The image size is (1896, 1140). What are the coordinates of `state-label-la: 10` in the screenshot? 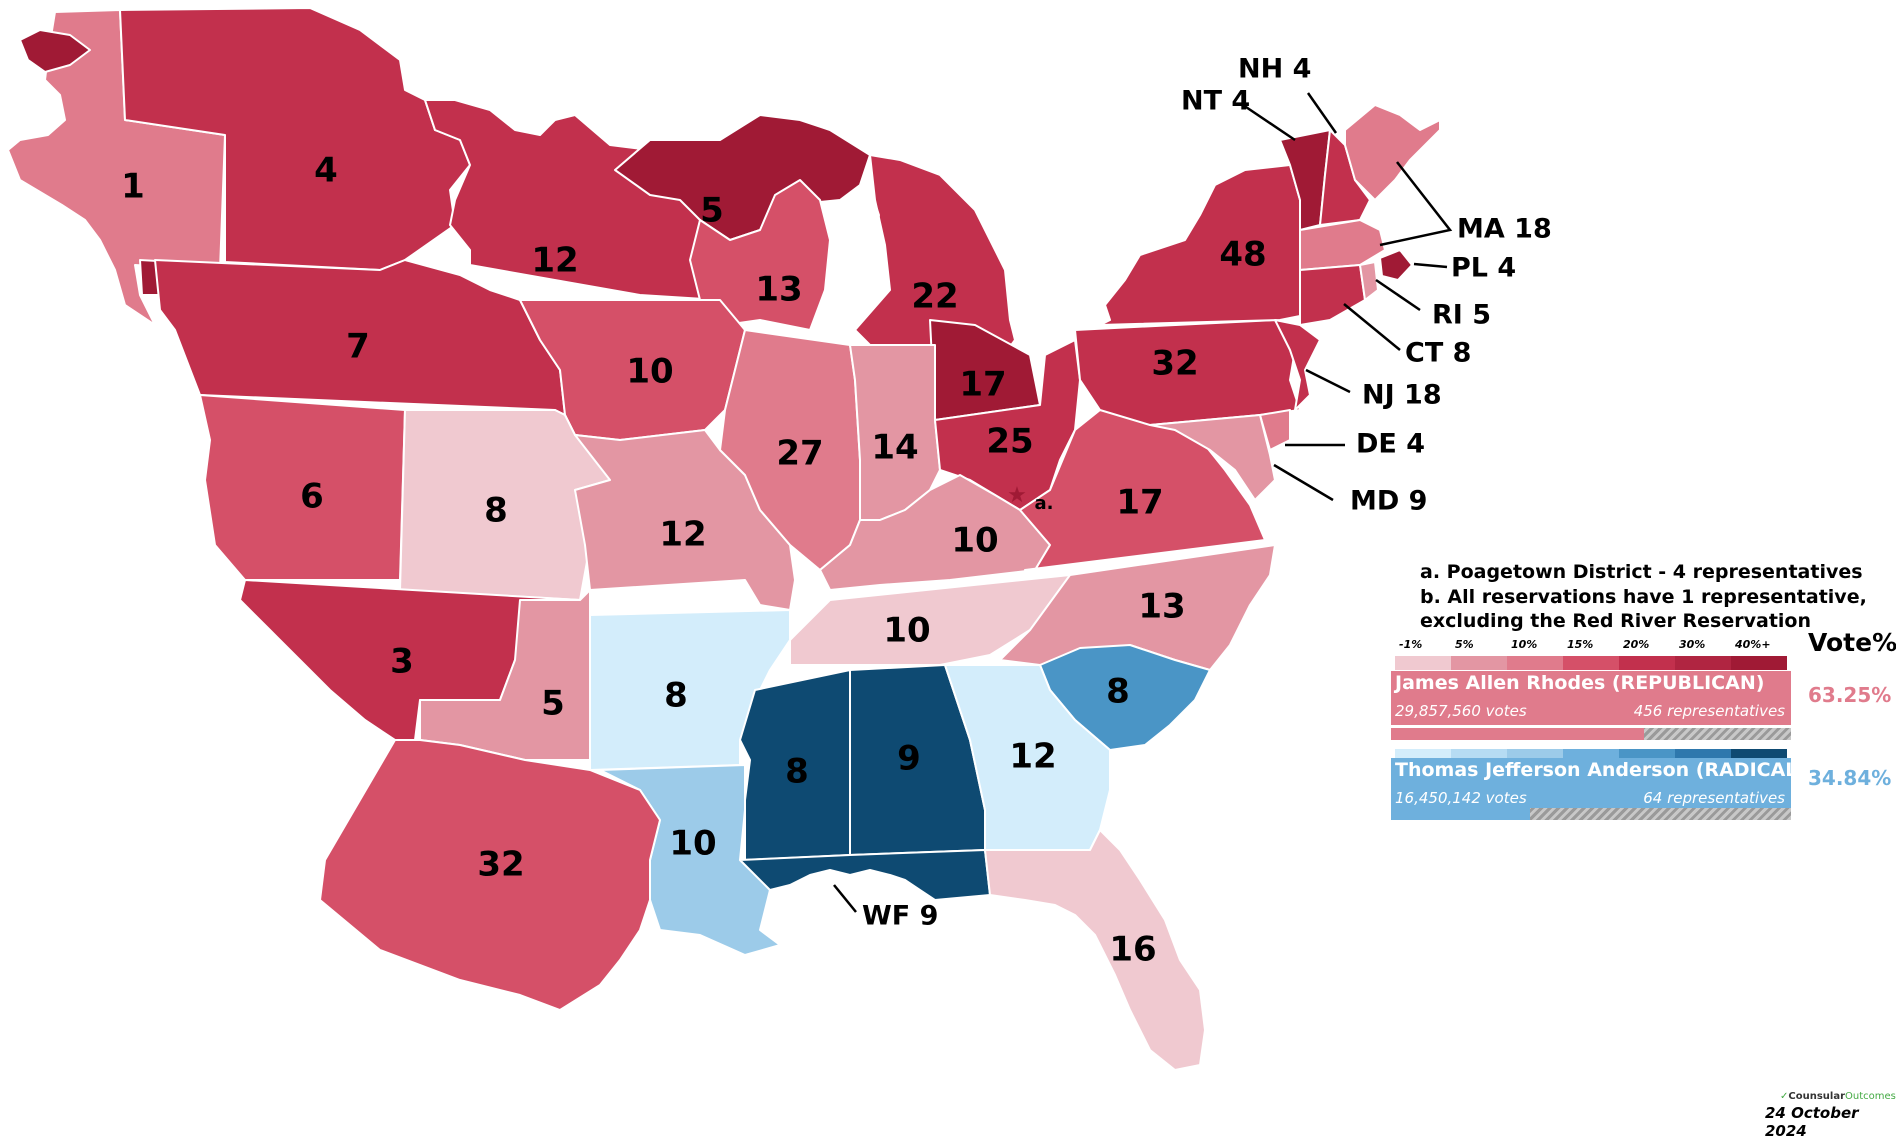 It's located at (692, 844).